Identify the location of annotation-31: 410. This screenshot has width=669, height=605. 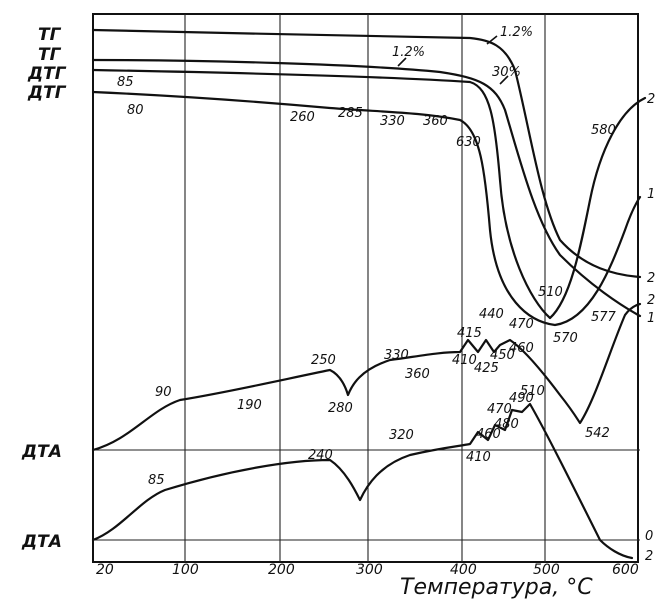
(478, 457).